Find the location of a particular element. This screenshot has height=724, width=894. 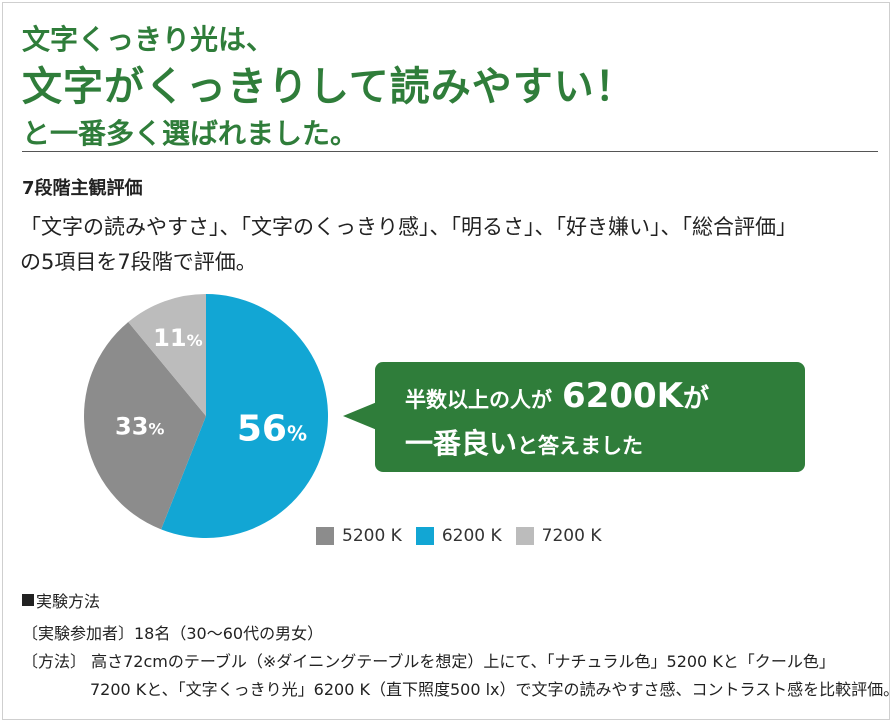

chart-legend: 5200 K 6200 K 7200 K is located at coordinates (458, 536).